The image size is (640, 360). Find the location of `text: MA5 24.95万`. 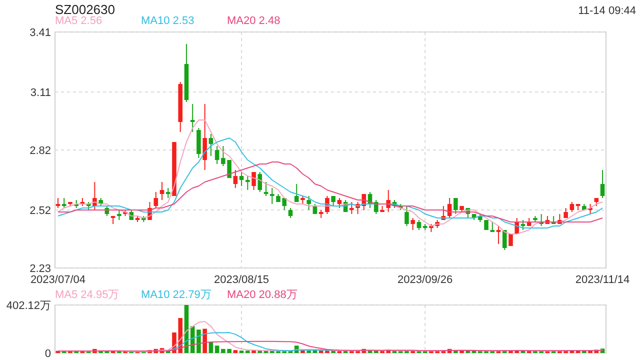

text: MA5 24.95万 is located at coordinates (87, 295).